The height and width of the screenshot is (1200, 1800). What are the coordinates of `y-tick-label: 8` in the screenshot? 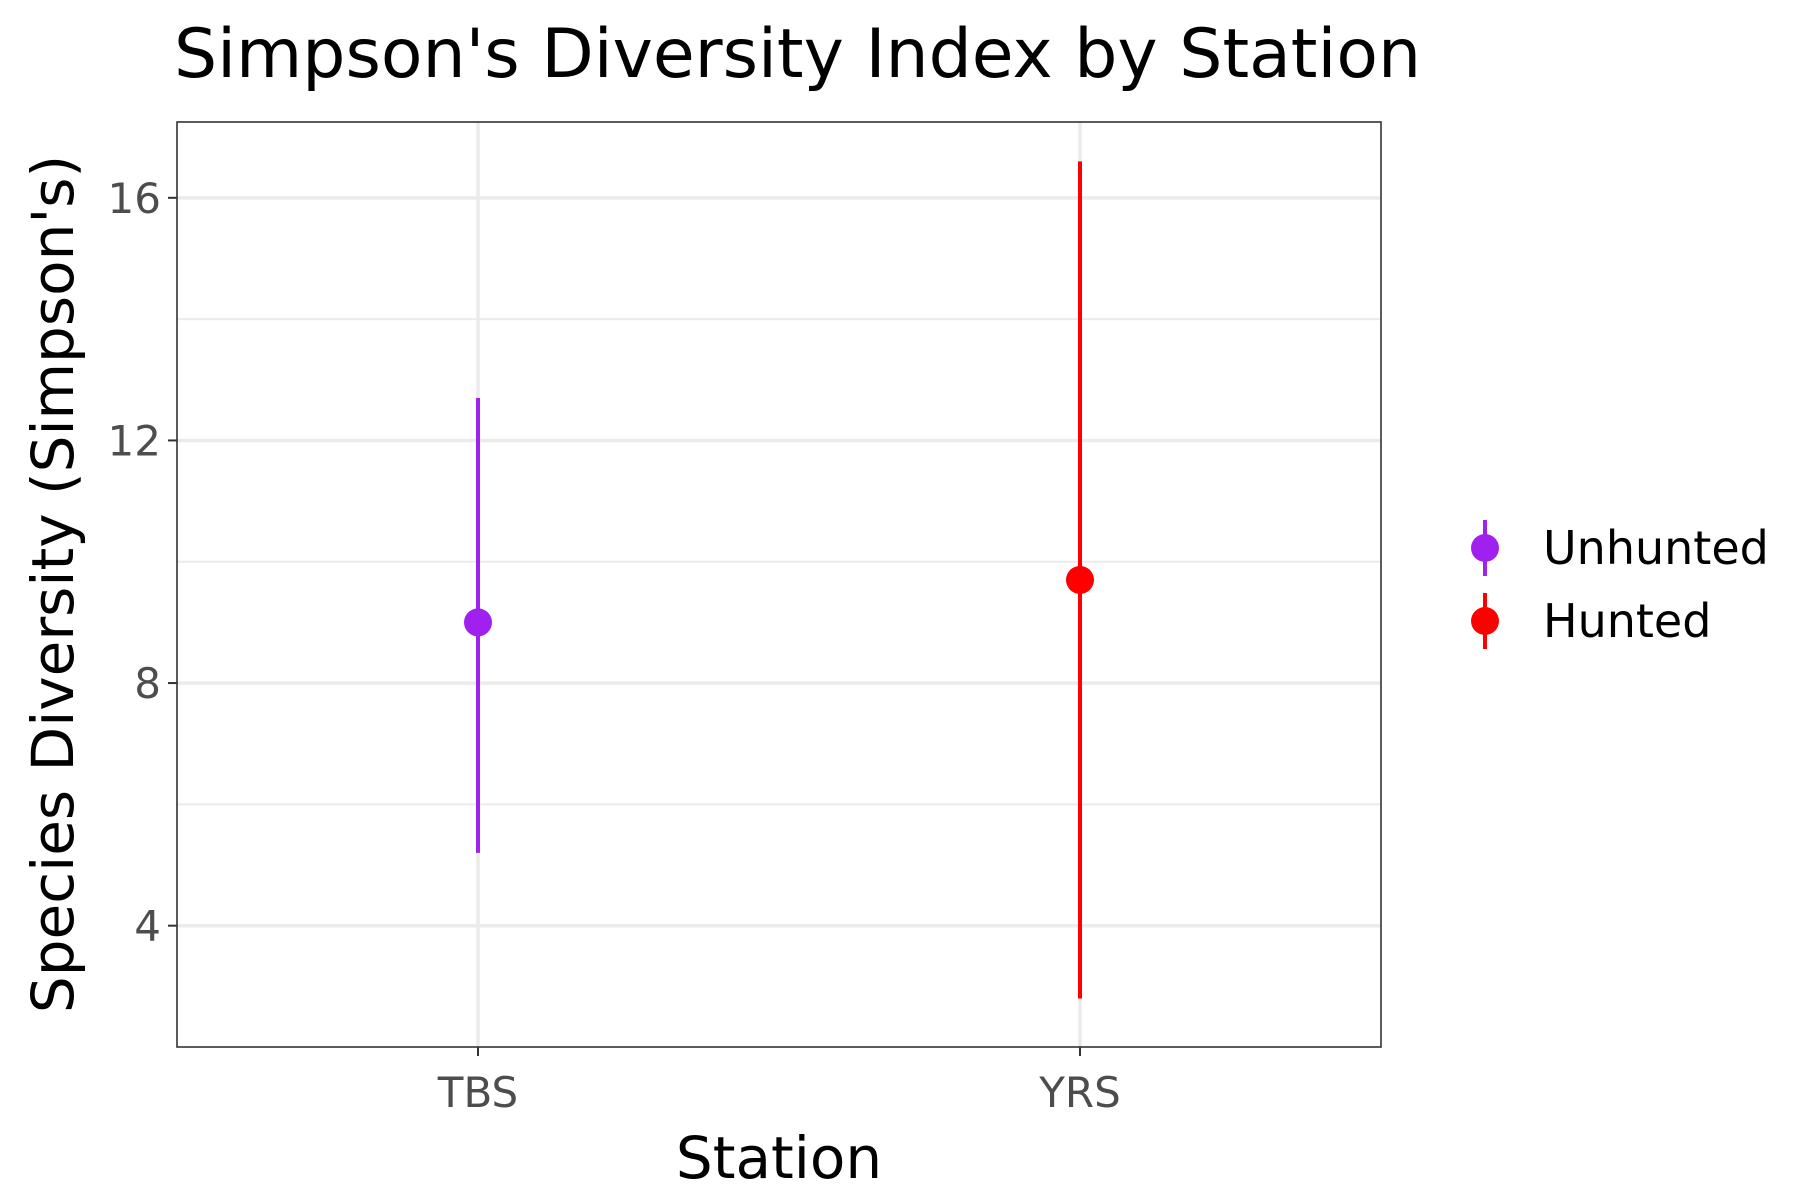 It's located at (147, 683).